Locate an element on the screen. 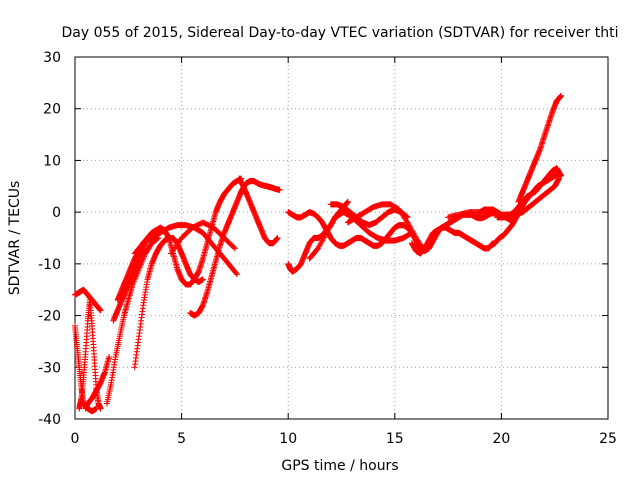 The height and width of the screenshot is (480, 640). x-tick-labels: 0 5 10 15 20 25 is located at coordinates (344, 439).